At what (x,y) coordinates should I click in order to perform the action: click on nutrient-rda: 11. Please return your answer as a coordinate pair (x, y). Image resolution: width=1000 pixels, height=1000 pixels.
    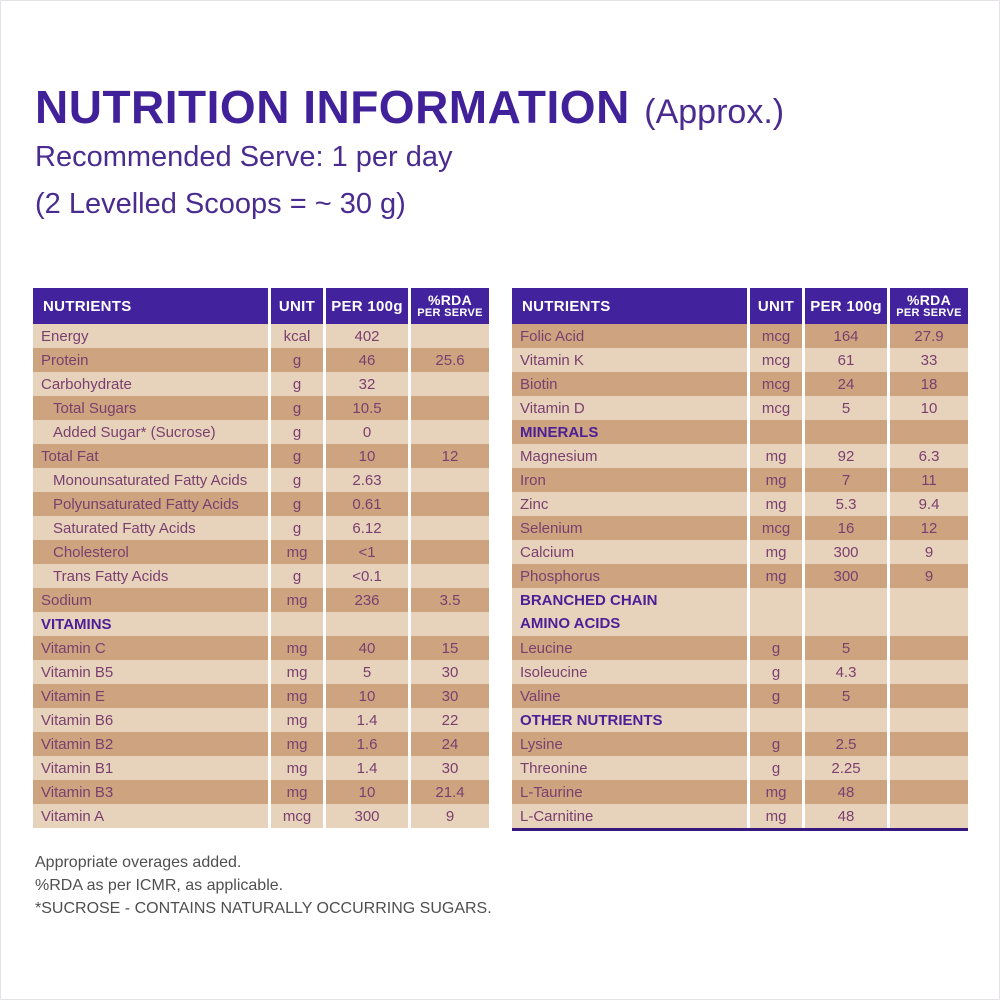
    Looking at the image, I should click on (929, 480).